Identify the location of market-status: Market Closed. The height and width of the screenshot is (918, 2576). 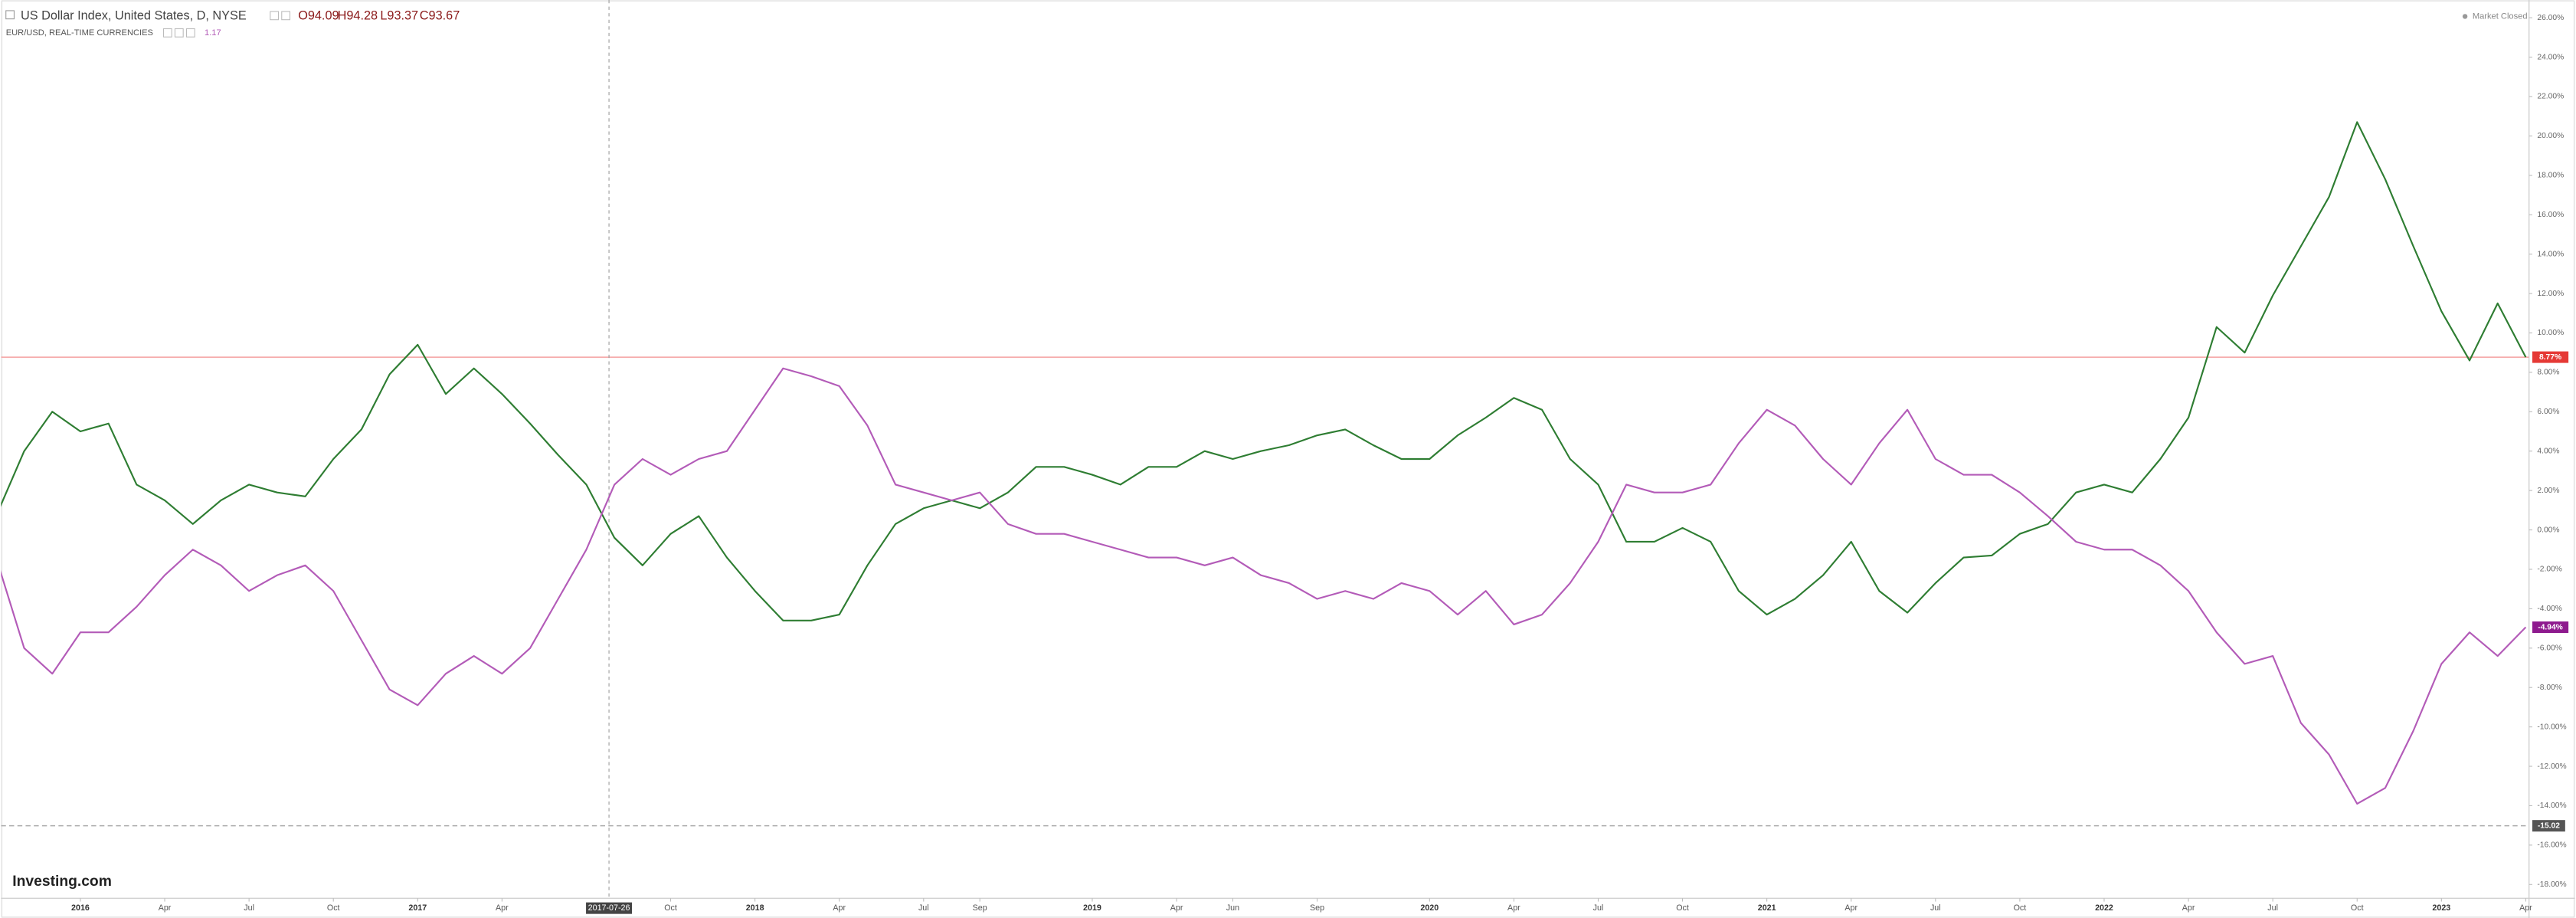
(2500, 16).